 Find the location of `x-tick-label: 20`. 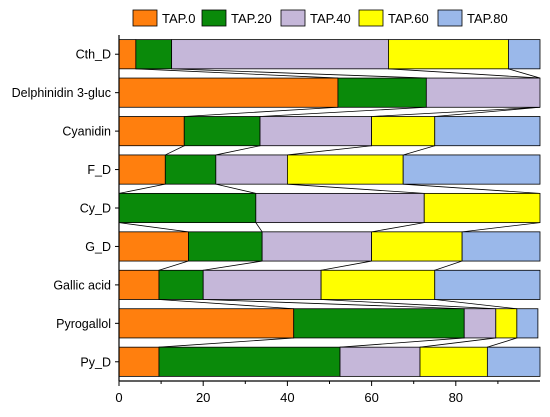

x-tick-label: 20 is located at coordinates (203, 397).